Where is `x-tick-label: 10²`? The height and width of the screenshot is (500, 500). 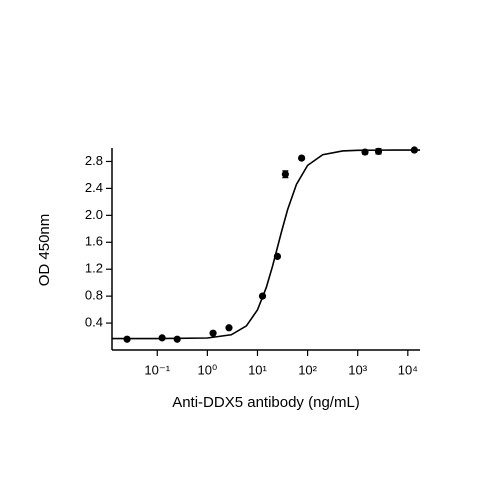 x-tick-label: 10² is located at coordinates (307, 369).